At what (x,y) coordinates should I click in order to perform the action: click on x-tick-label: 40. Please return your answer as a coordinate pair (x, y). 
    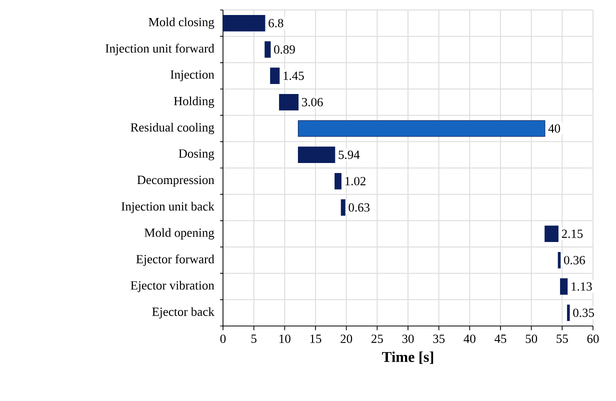
    Looking at the image, I should click on (470, 339).